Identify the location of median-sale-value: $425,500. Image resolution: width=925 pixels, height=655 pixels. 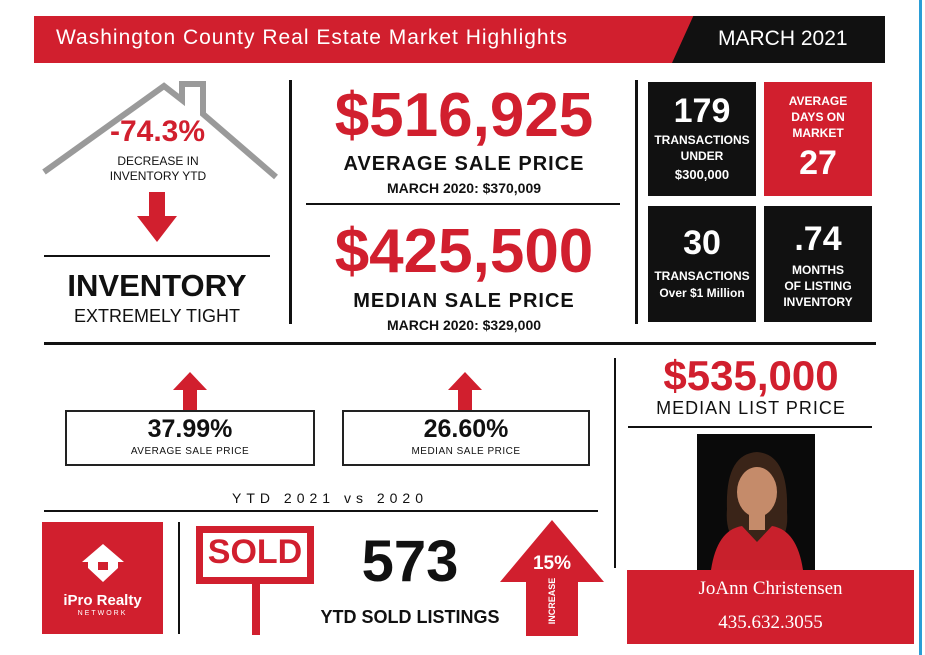
(464, 251).